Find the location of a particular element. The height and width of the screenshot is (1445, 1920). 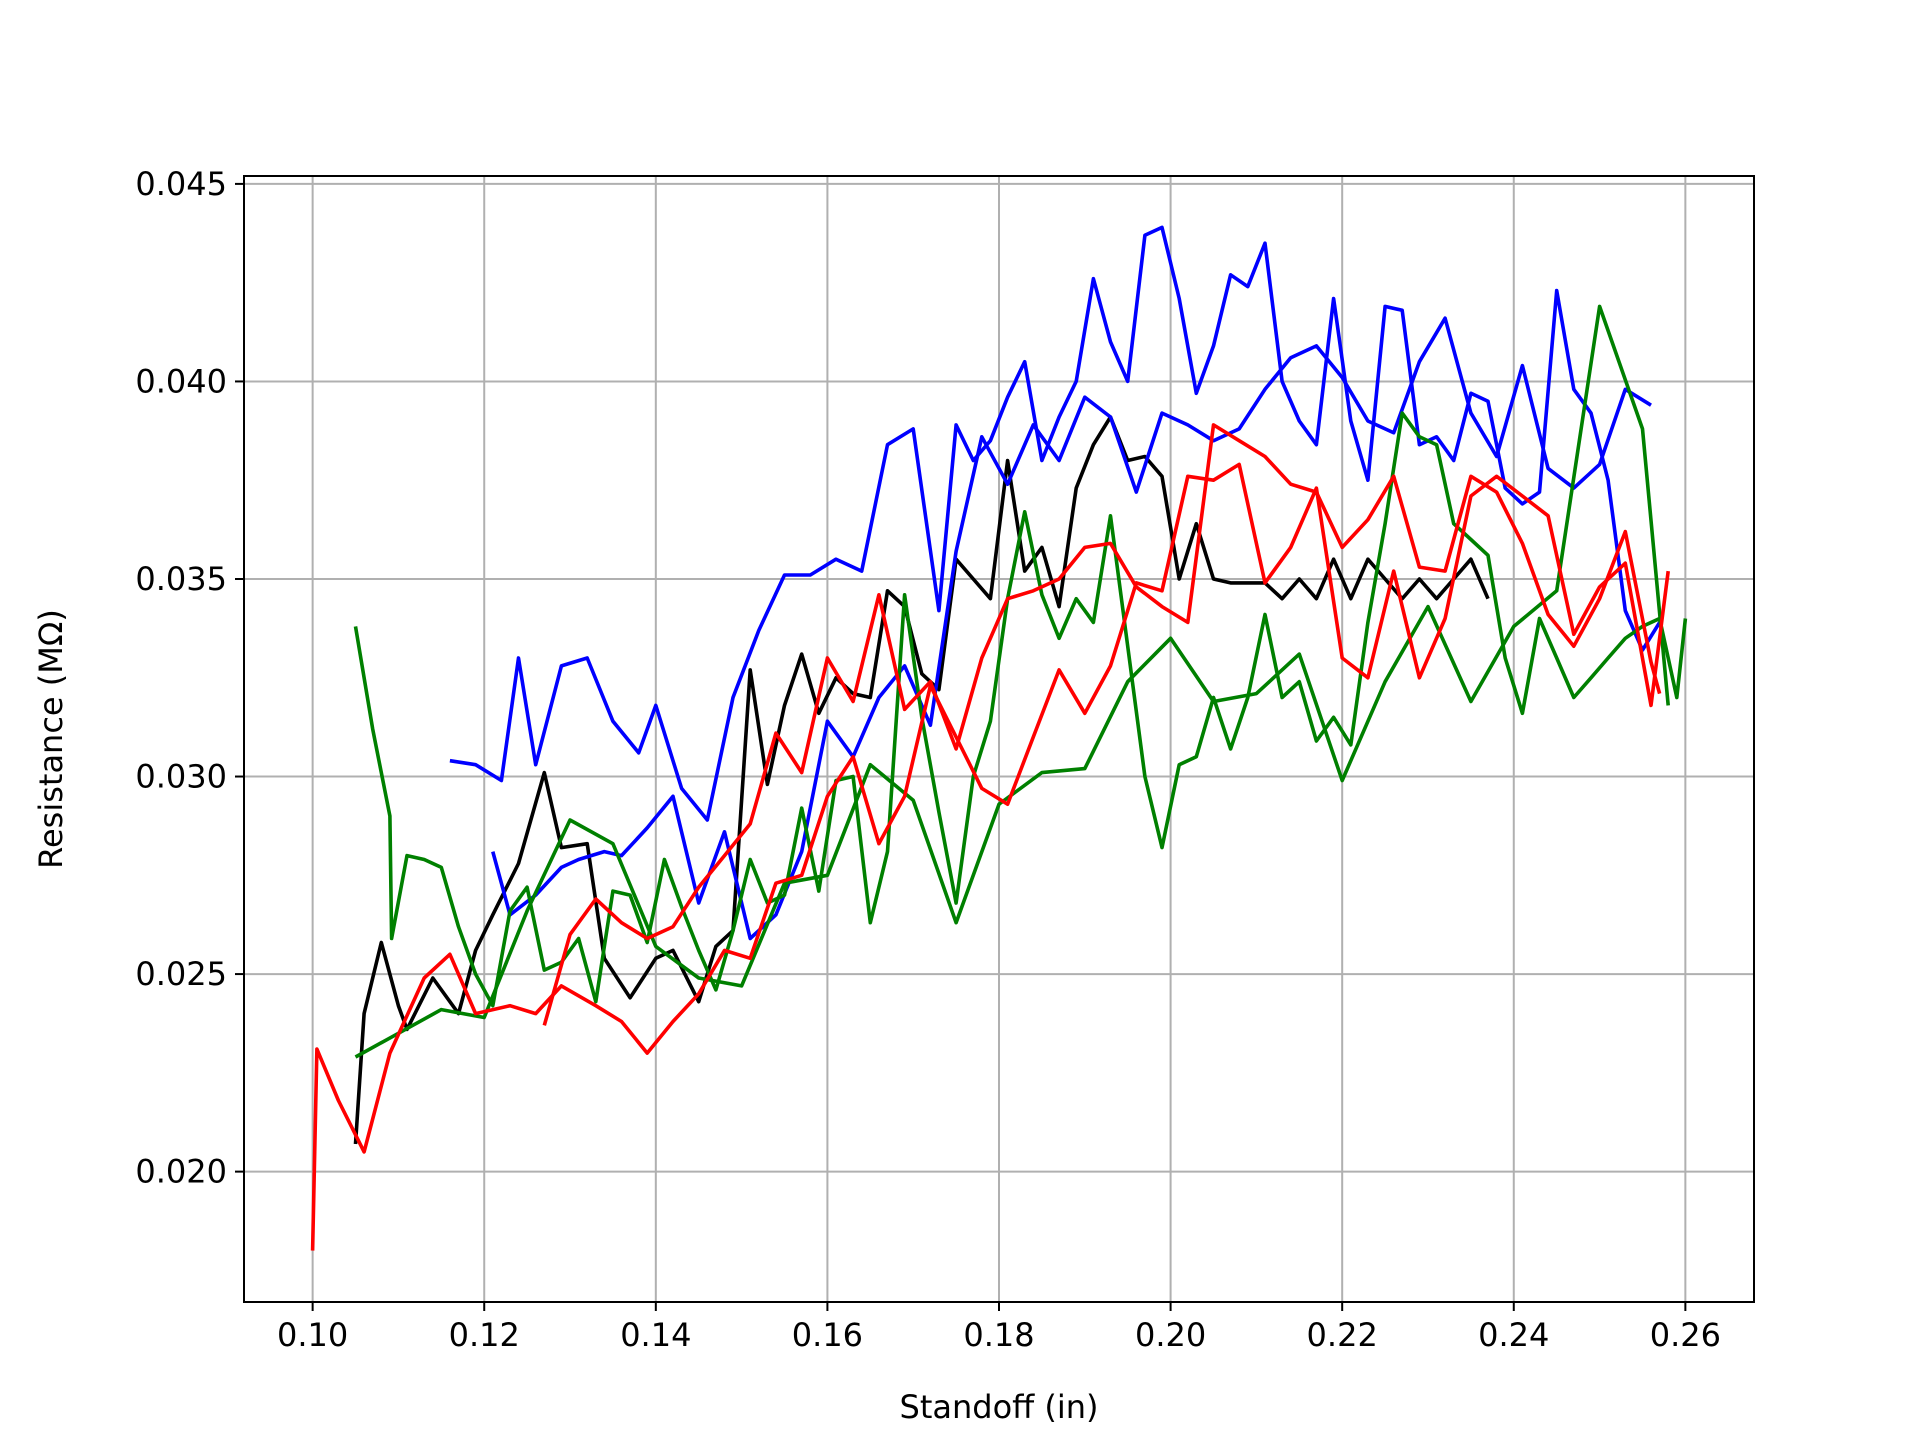

x-tick-label: 0.10 is located at coordinates (312, 1335).